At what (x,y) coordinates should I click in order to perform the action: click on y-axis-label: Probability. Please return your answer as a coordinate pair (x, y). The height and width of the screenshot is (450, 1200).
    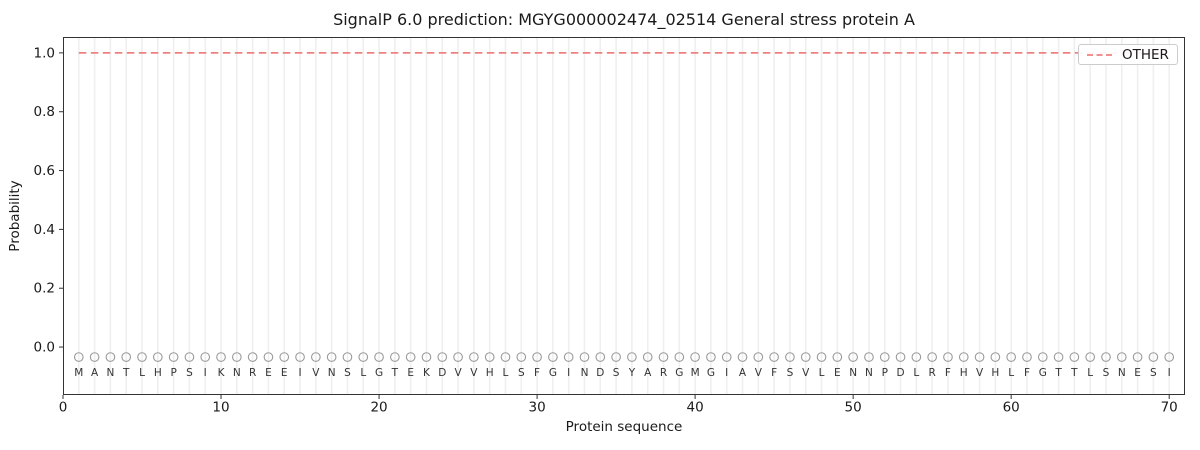
    Looking at the image, I should click on (15, 216).